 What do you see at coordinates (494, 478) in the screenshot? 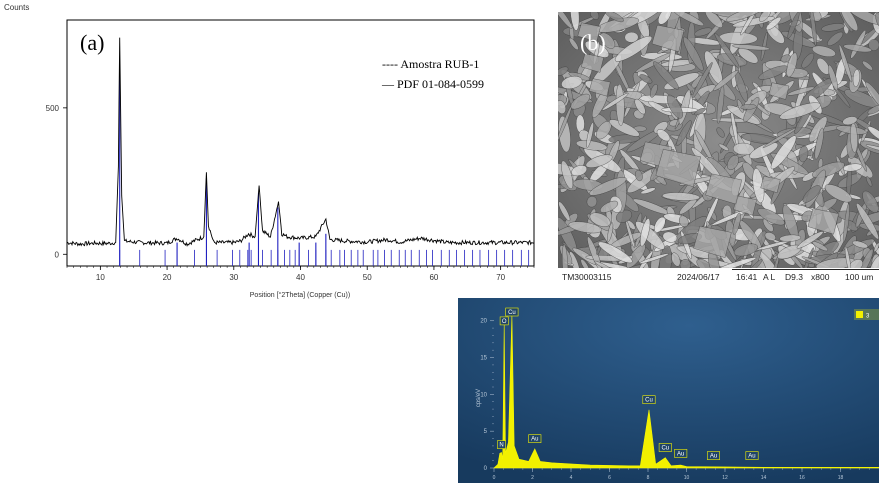
I see `eds-x-tick-label: 0` at bounding box center [494, 478].